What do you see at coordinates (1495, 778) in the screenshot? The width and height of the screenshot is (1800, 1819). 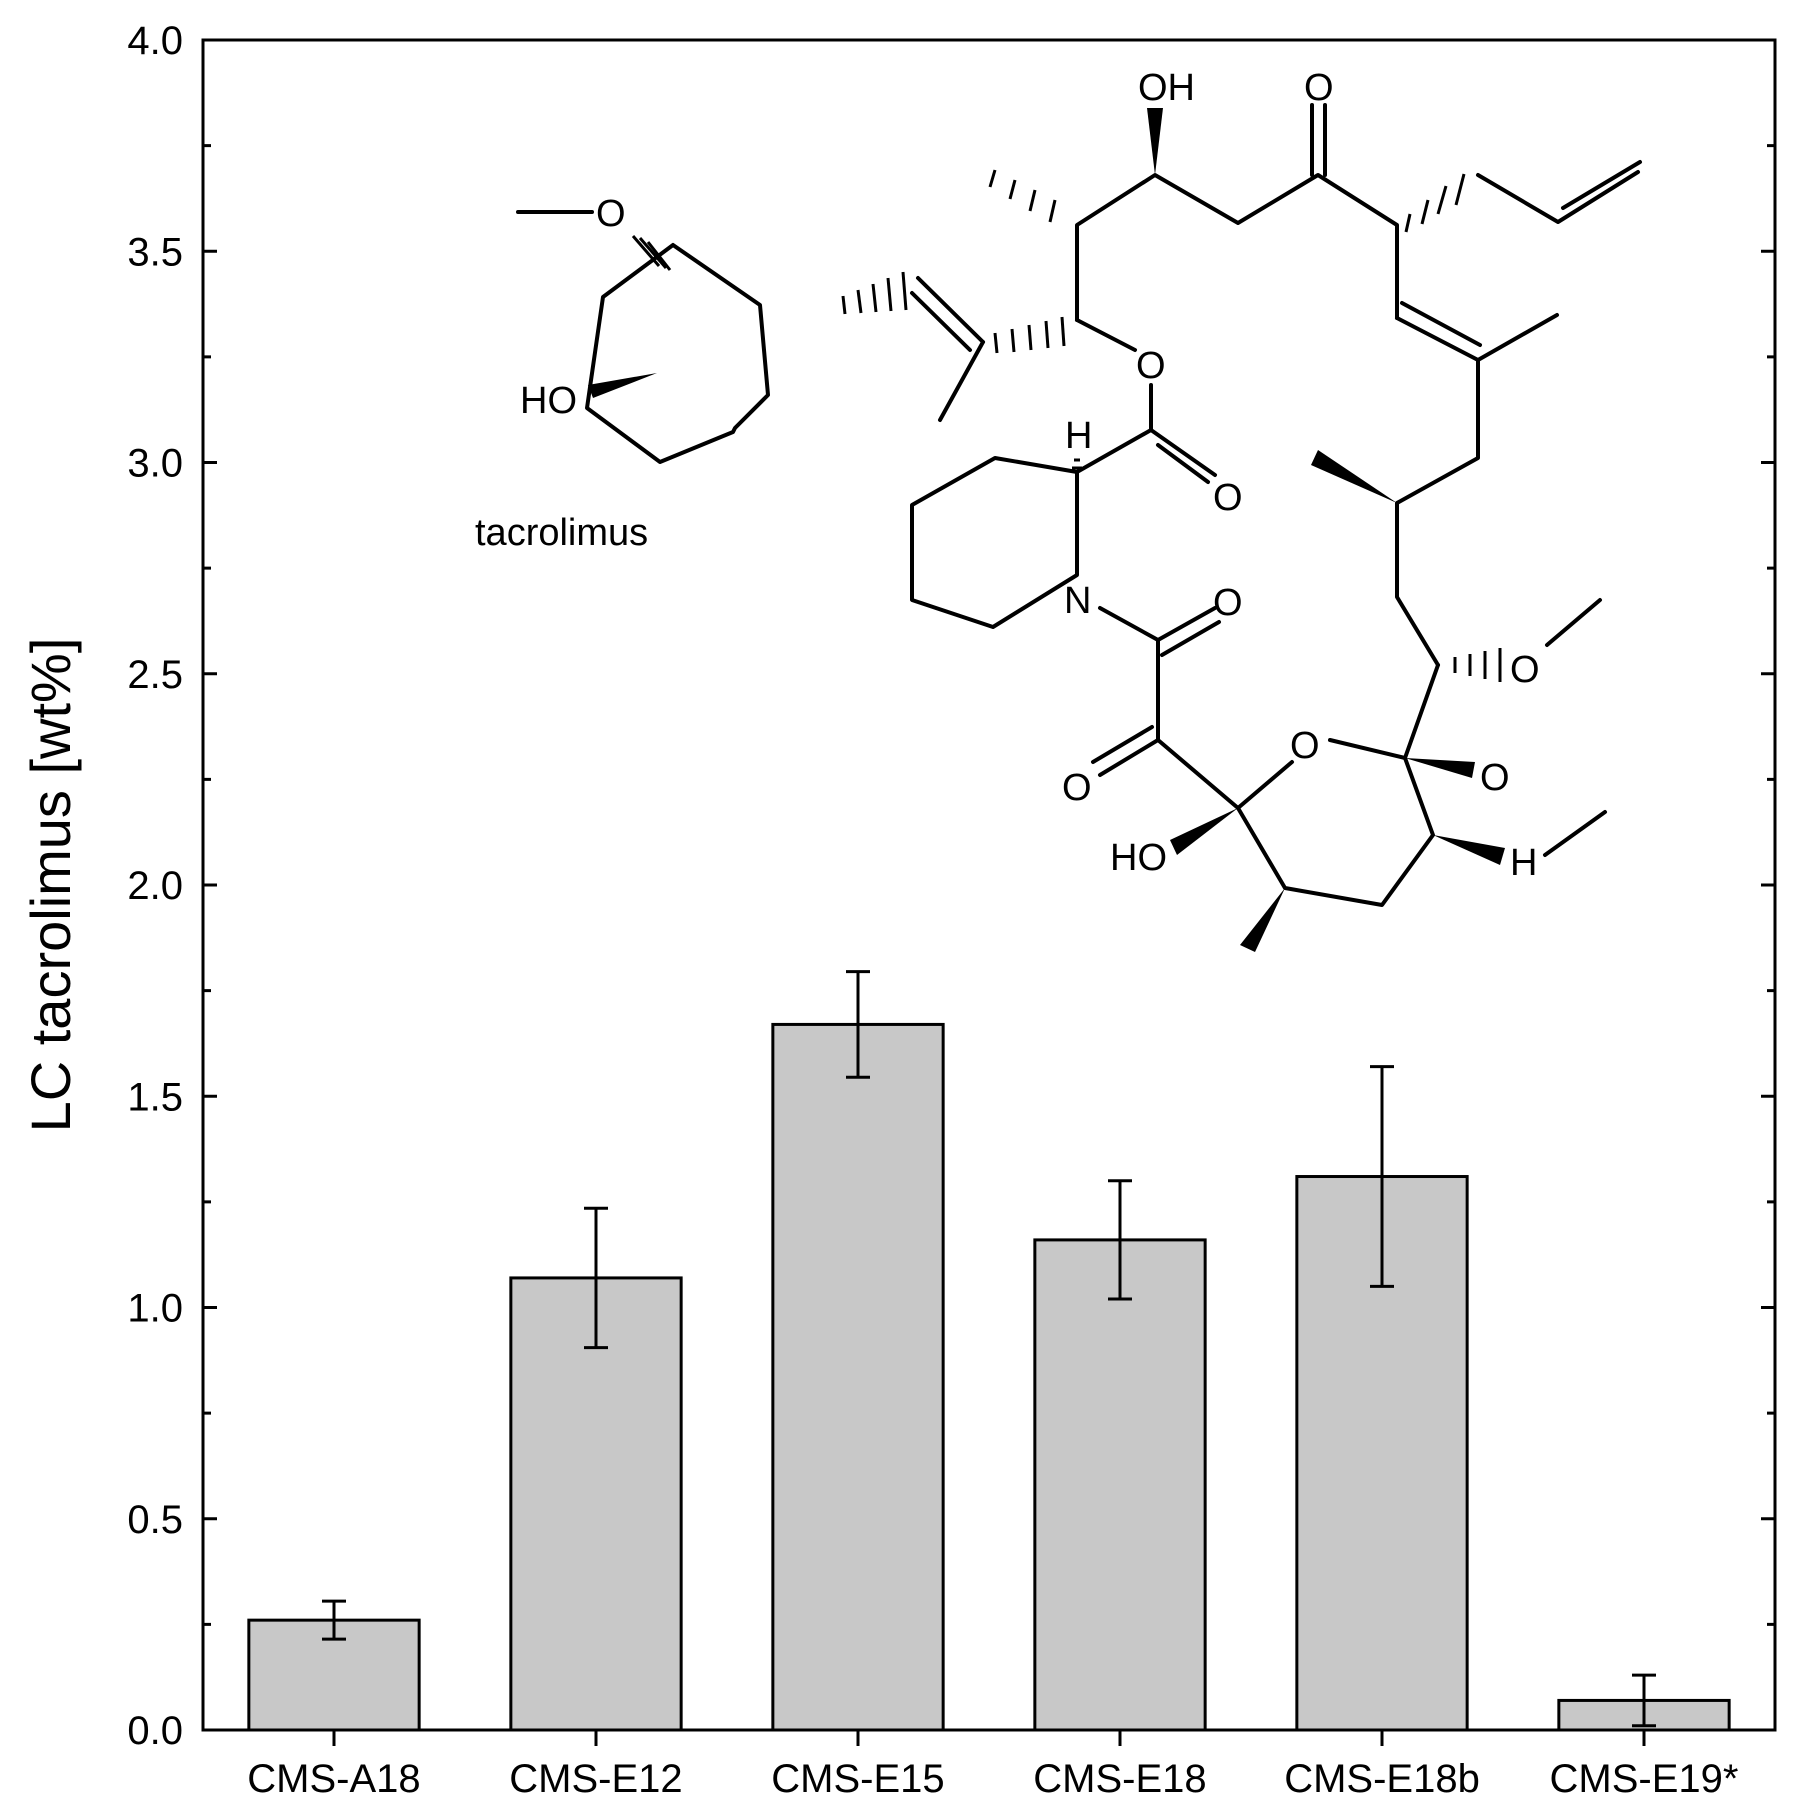 I see `atom-h-2: O` at bounding box center [1495, 778].